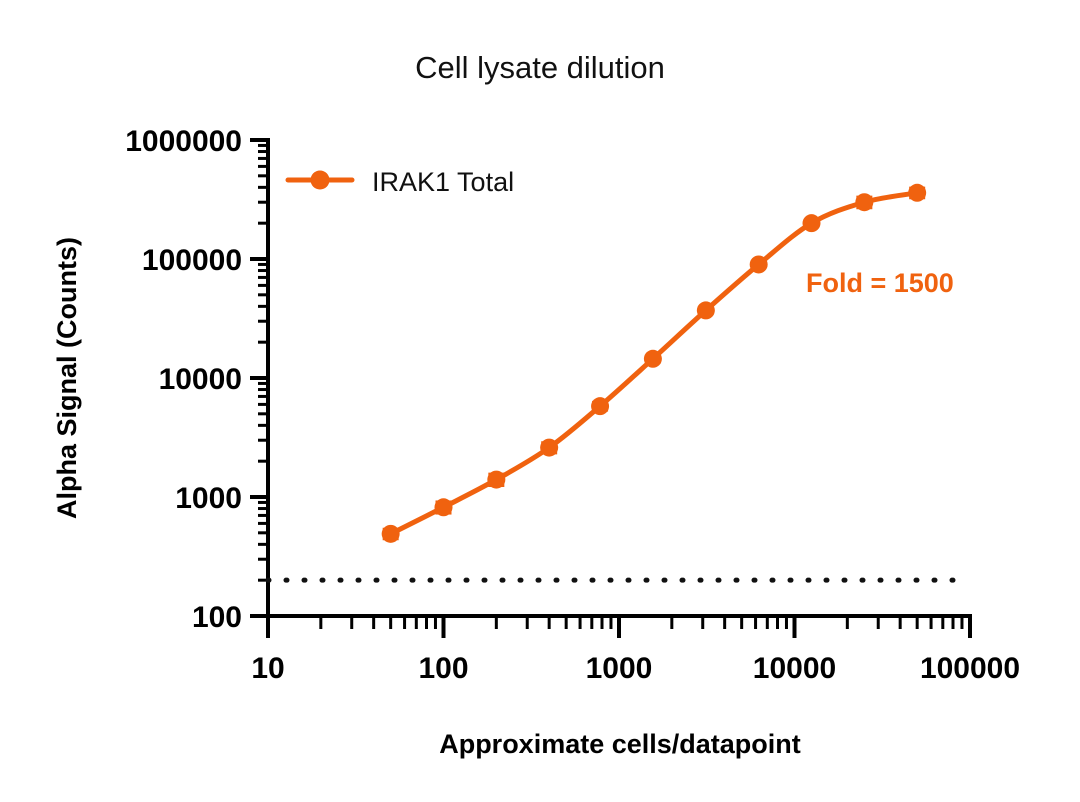 The height and width of the screenshot is (802, 1080). What do you see at coordinates (200, 379) in the screenshot?
I see `y-tick-label: 10000` at bounding box center [200, 379].